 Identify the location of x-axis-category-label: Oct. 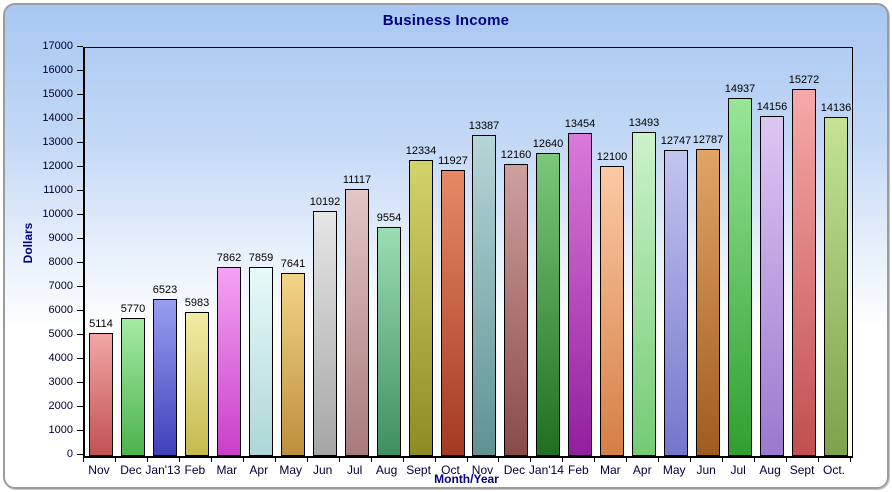
(450, 470).